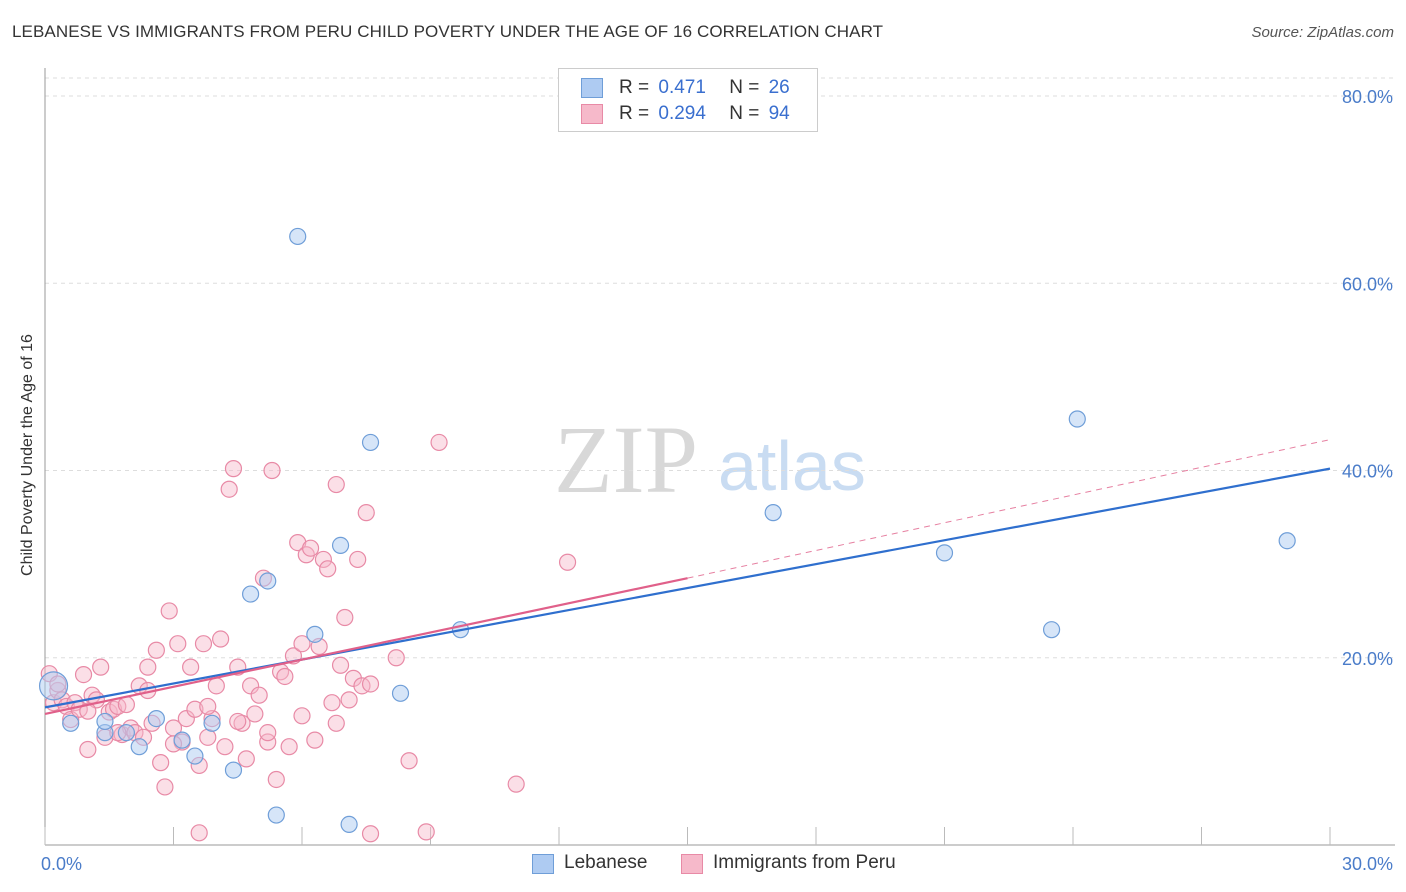 This screenshot has height=892, width=1406. Describe the element at coordinates (779, 113) in the screenshot. I see `legend-n-value: 94` at that location.